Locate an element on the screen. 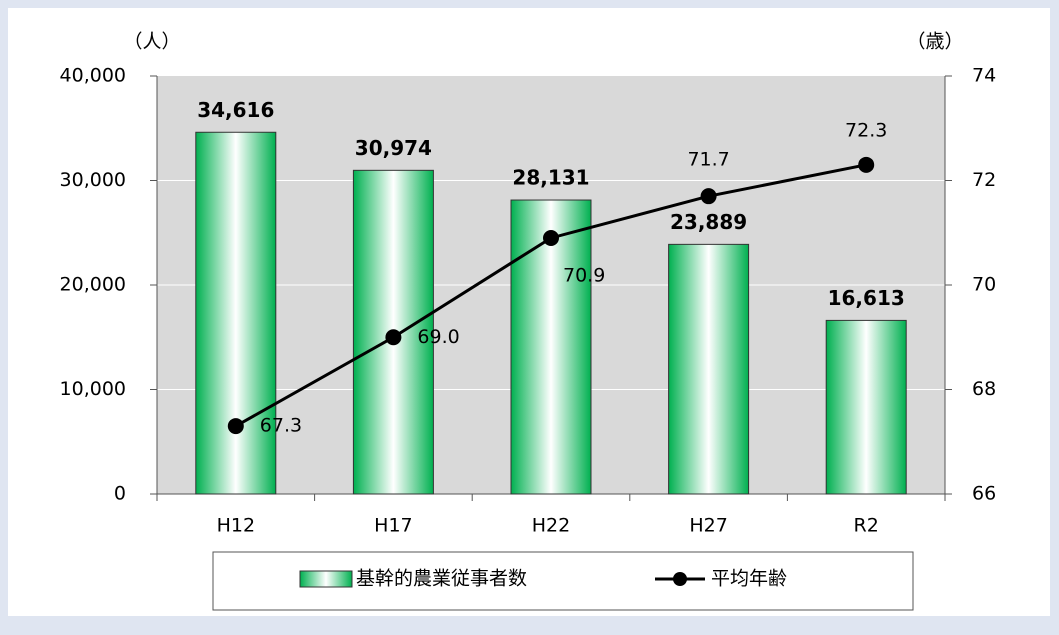 The image size is (1059, 635). x-tick-label: R2 is located at coordinates (866, 526).